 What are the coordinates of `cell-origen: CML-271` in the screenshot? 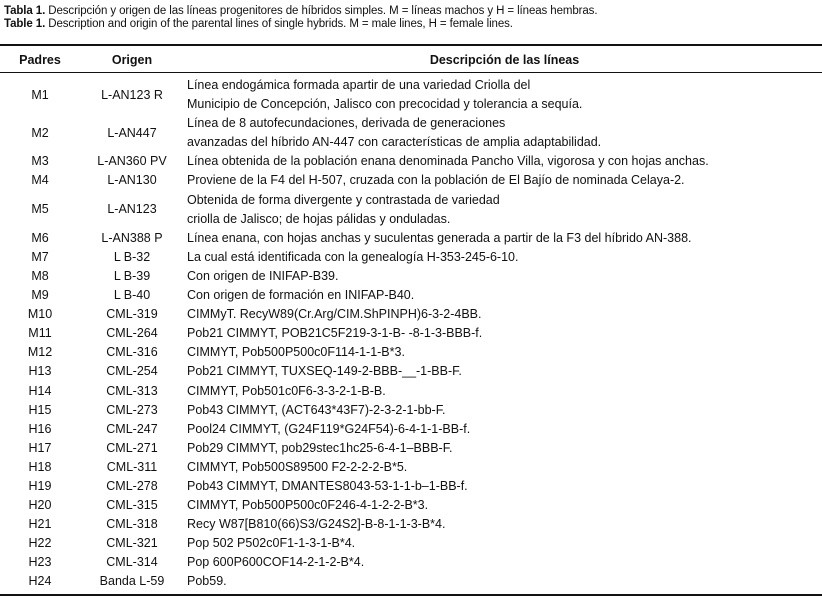 It's located at (132, 447).